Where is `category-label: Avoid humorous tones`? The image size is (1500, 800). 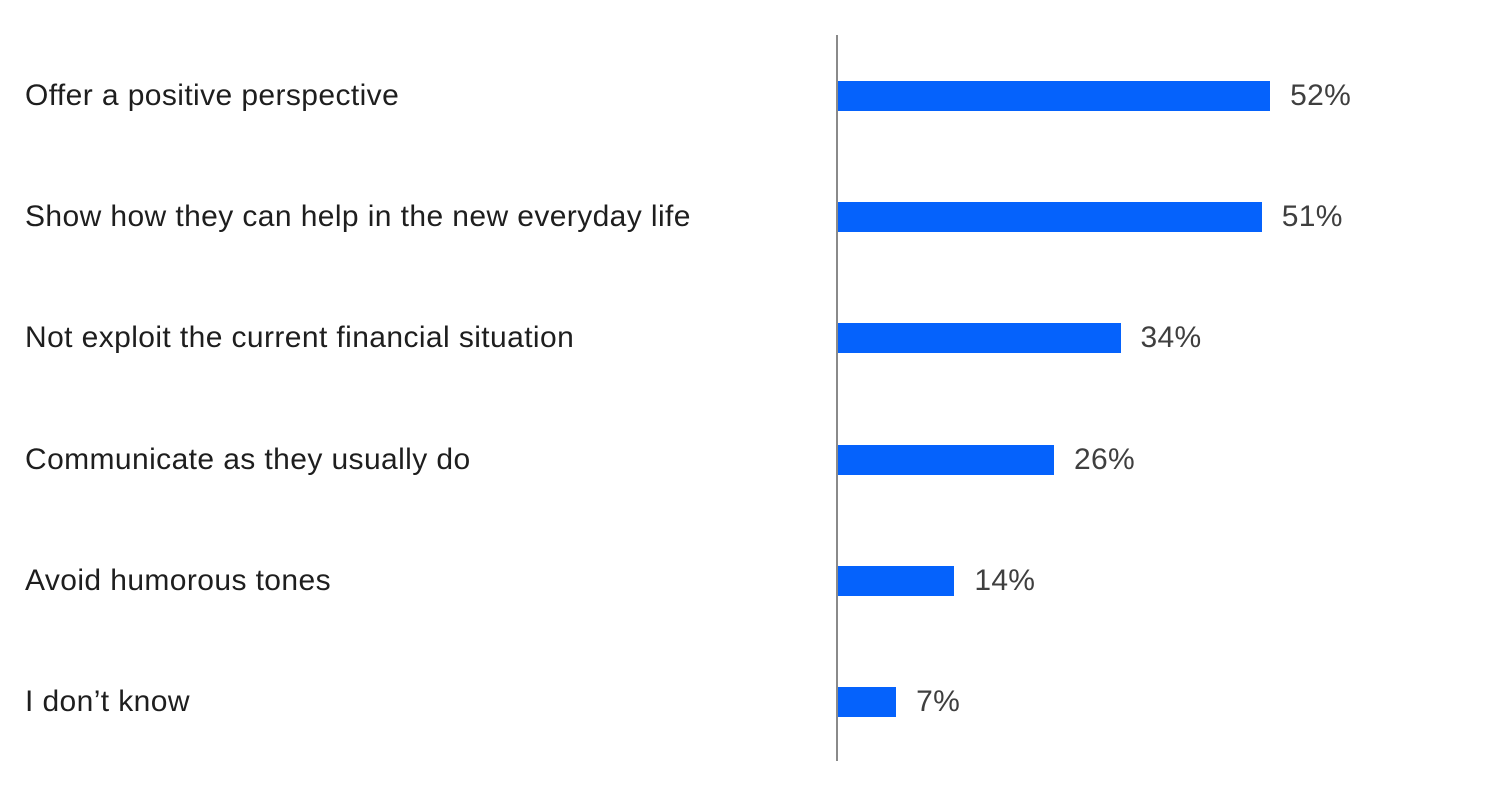 category-label: Avoid humorous tones is located at coordinates (178, 580).